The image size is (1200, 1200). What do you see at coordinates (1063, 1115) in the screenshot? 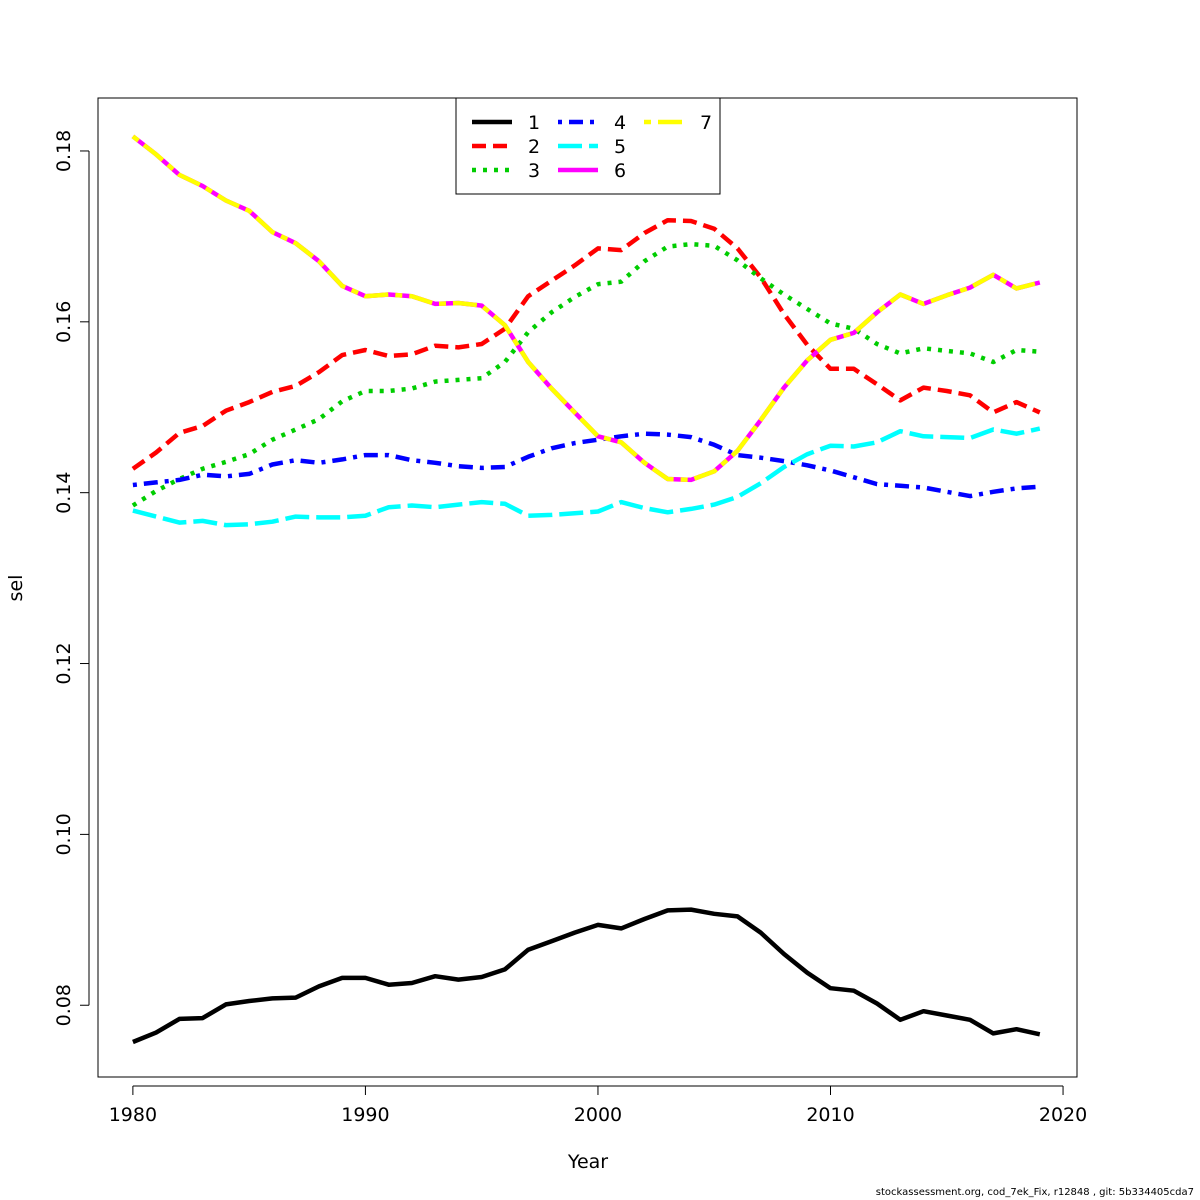
I see `x-tick-label: 2020` at bounding box center [1063, 1115].